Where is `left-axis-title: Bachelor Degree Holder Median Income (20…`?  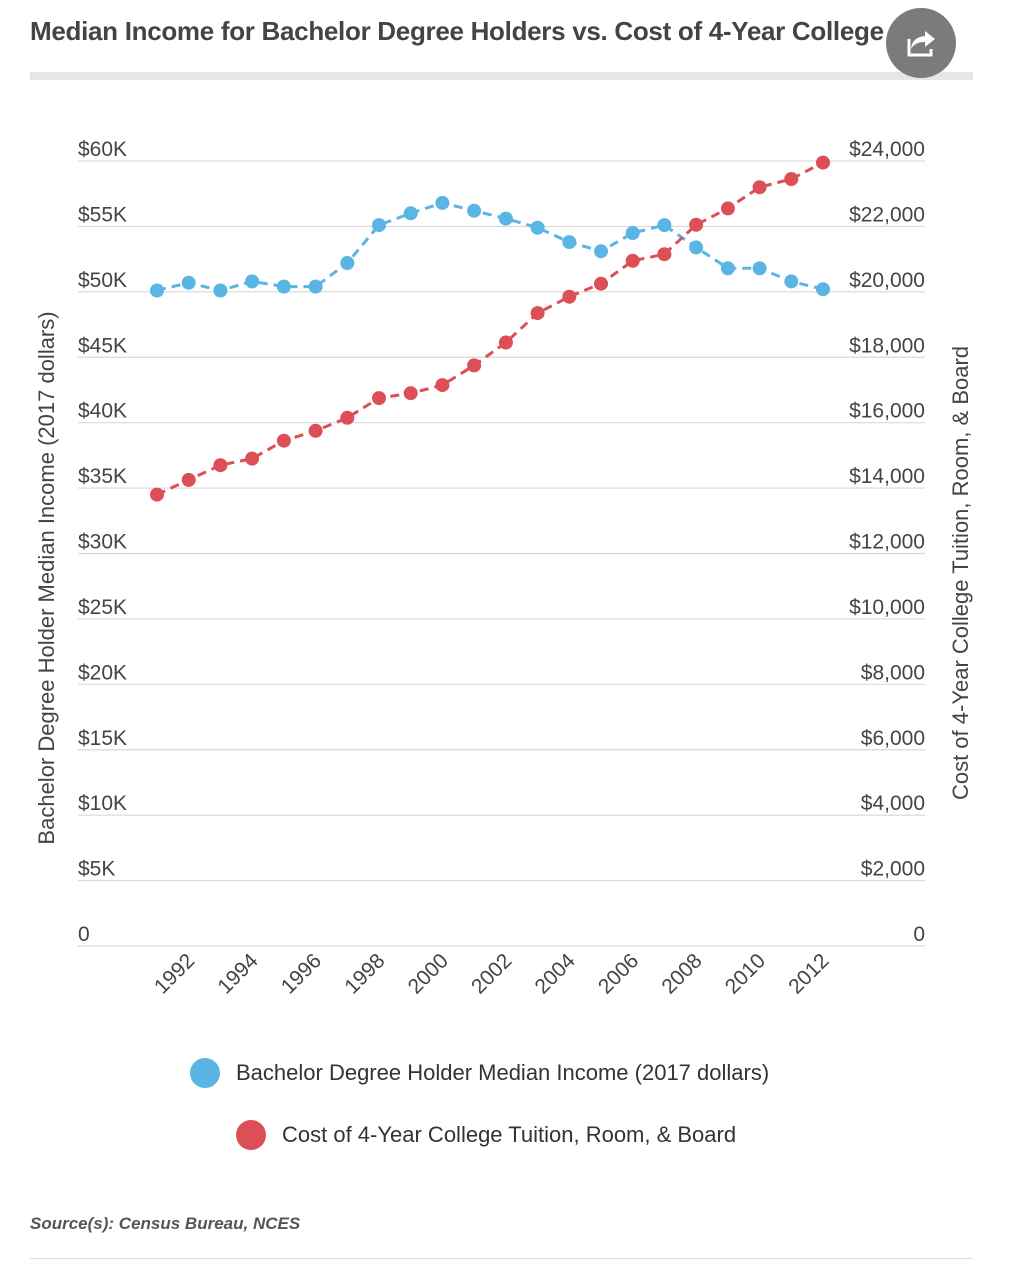 left-axis-title: Bachelor Degree Holder Median Income (20… is located at coordinates (46, 577).